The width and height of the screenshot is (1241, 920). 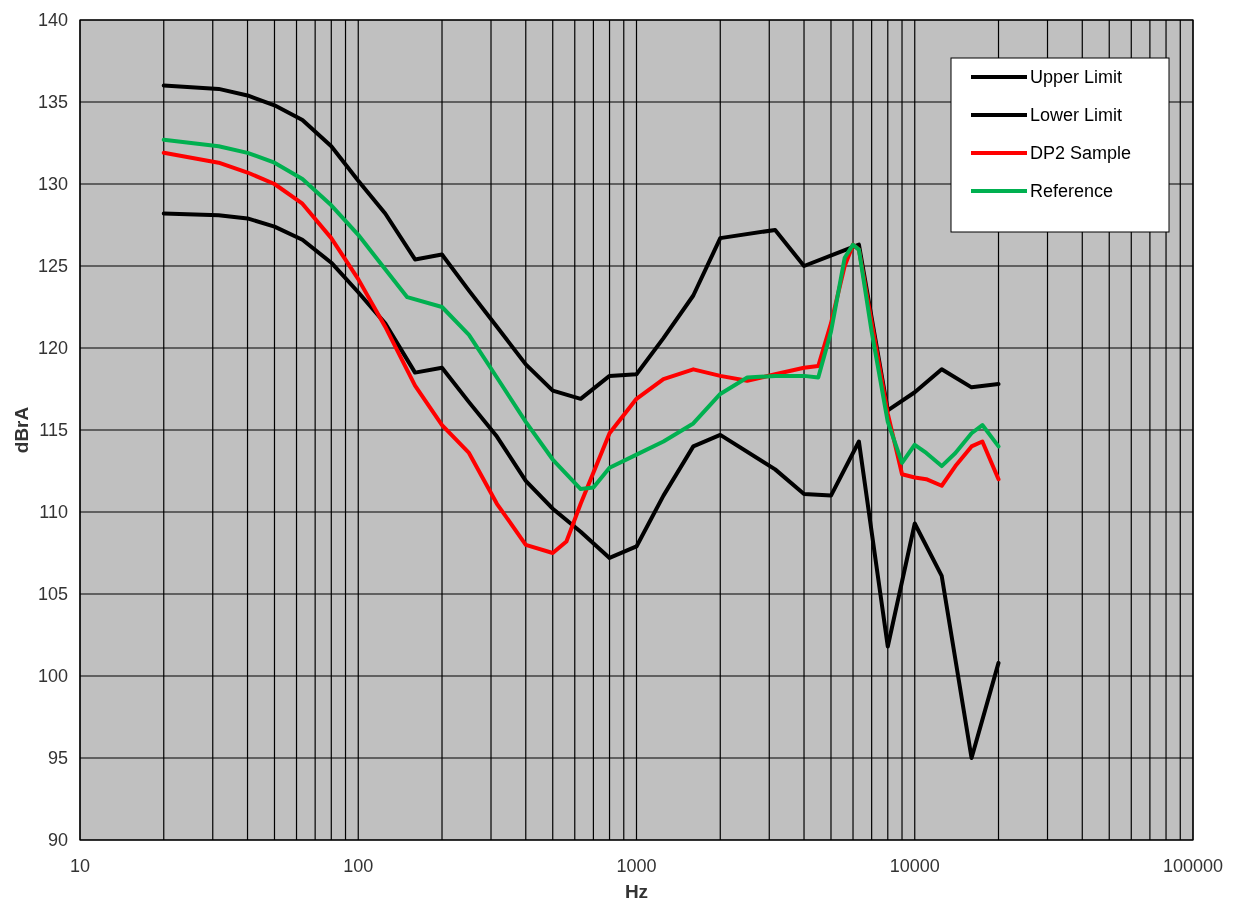 I want to click on y-tick-label: 95, so click(x=57, y=758).